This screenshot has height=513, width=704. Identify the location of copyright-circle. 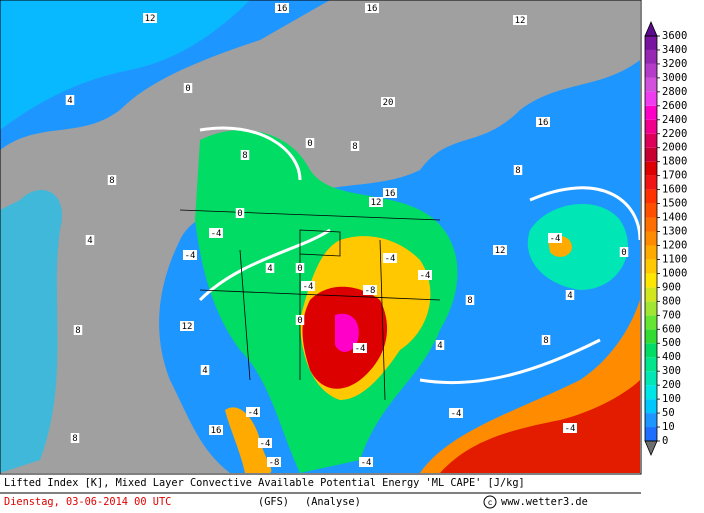
(490, 502).